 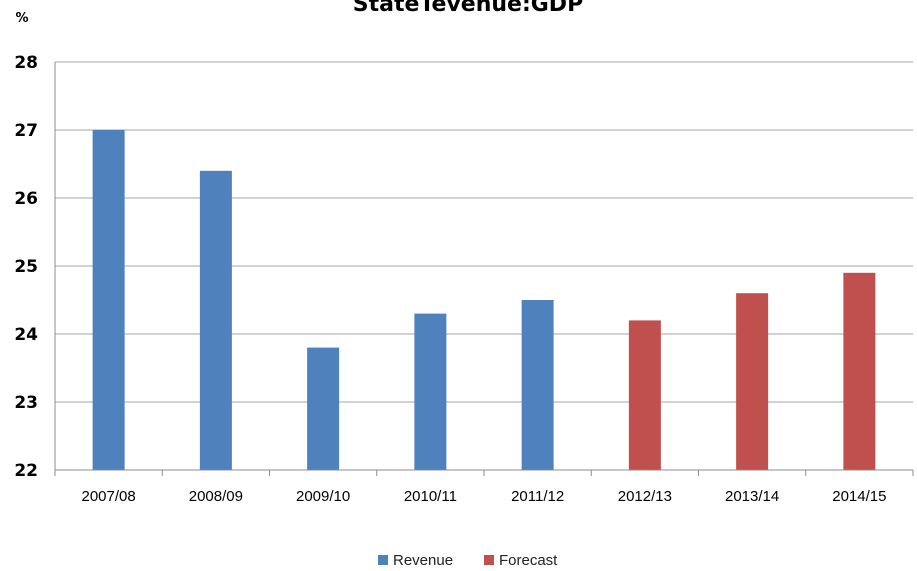 I want to click on x-tick-label: 2007/08, so click(x=109, y=496).